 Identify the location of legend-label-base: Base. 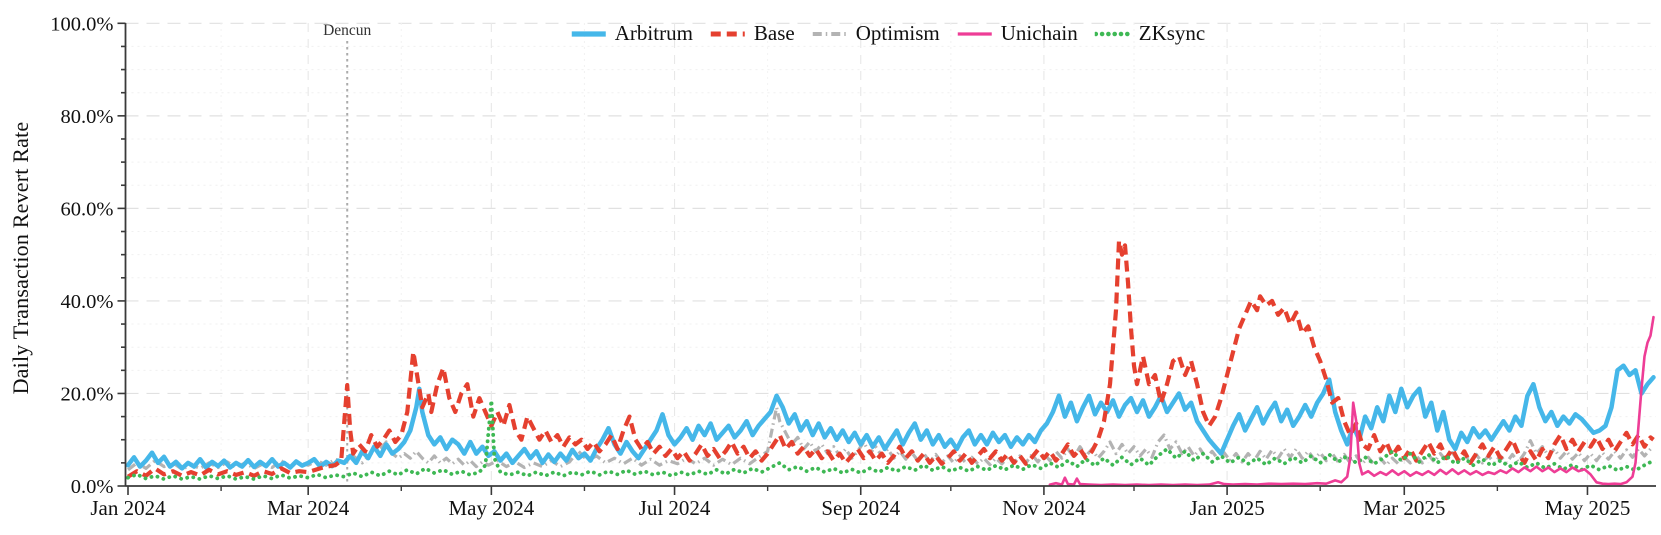
(774, 33).